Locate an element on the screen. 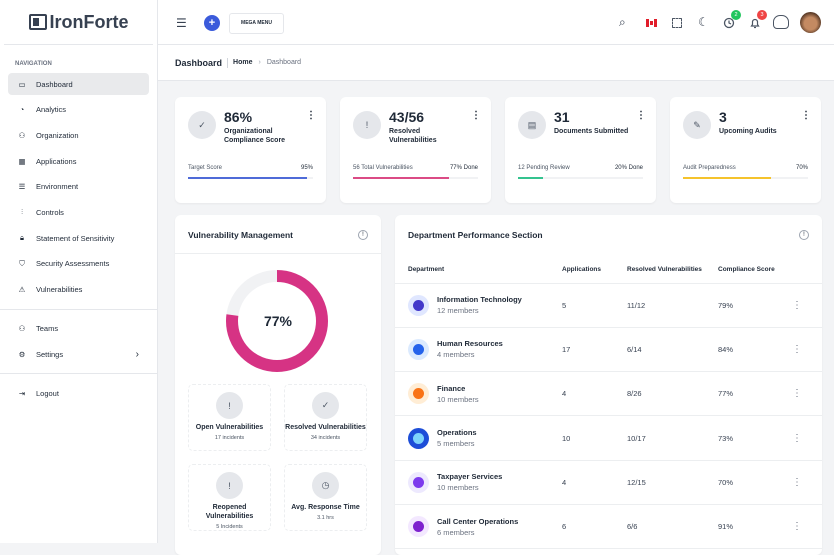 This screenshot has height=555, width=834. canada-flag-icon is located at coordinates (651, 23).